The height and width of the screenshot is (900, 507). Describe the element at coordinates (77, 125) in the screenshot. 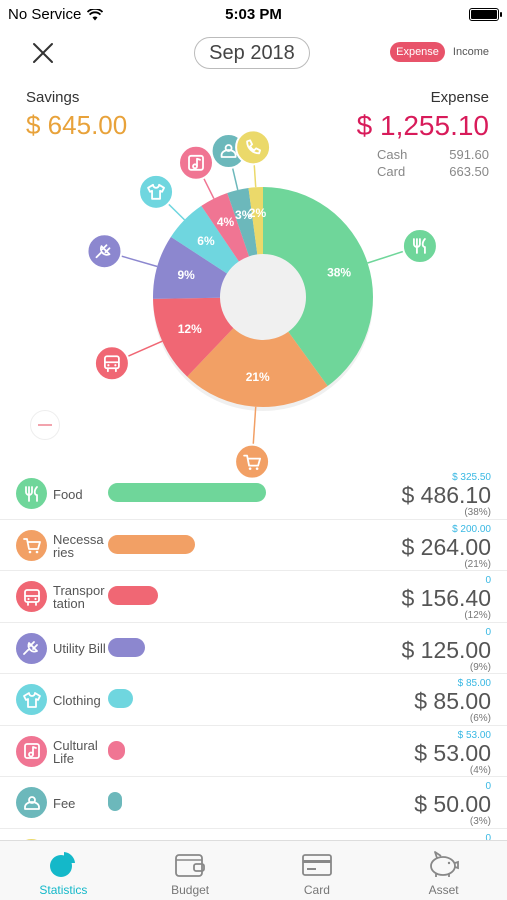

I see `savings-value: $ 645.00` at that location.